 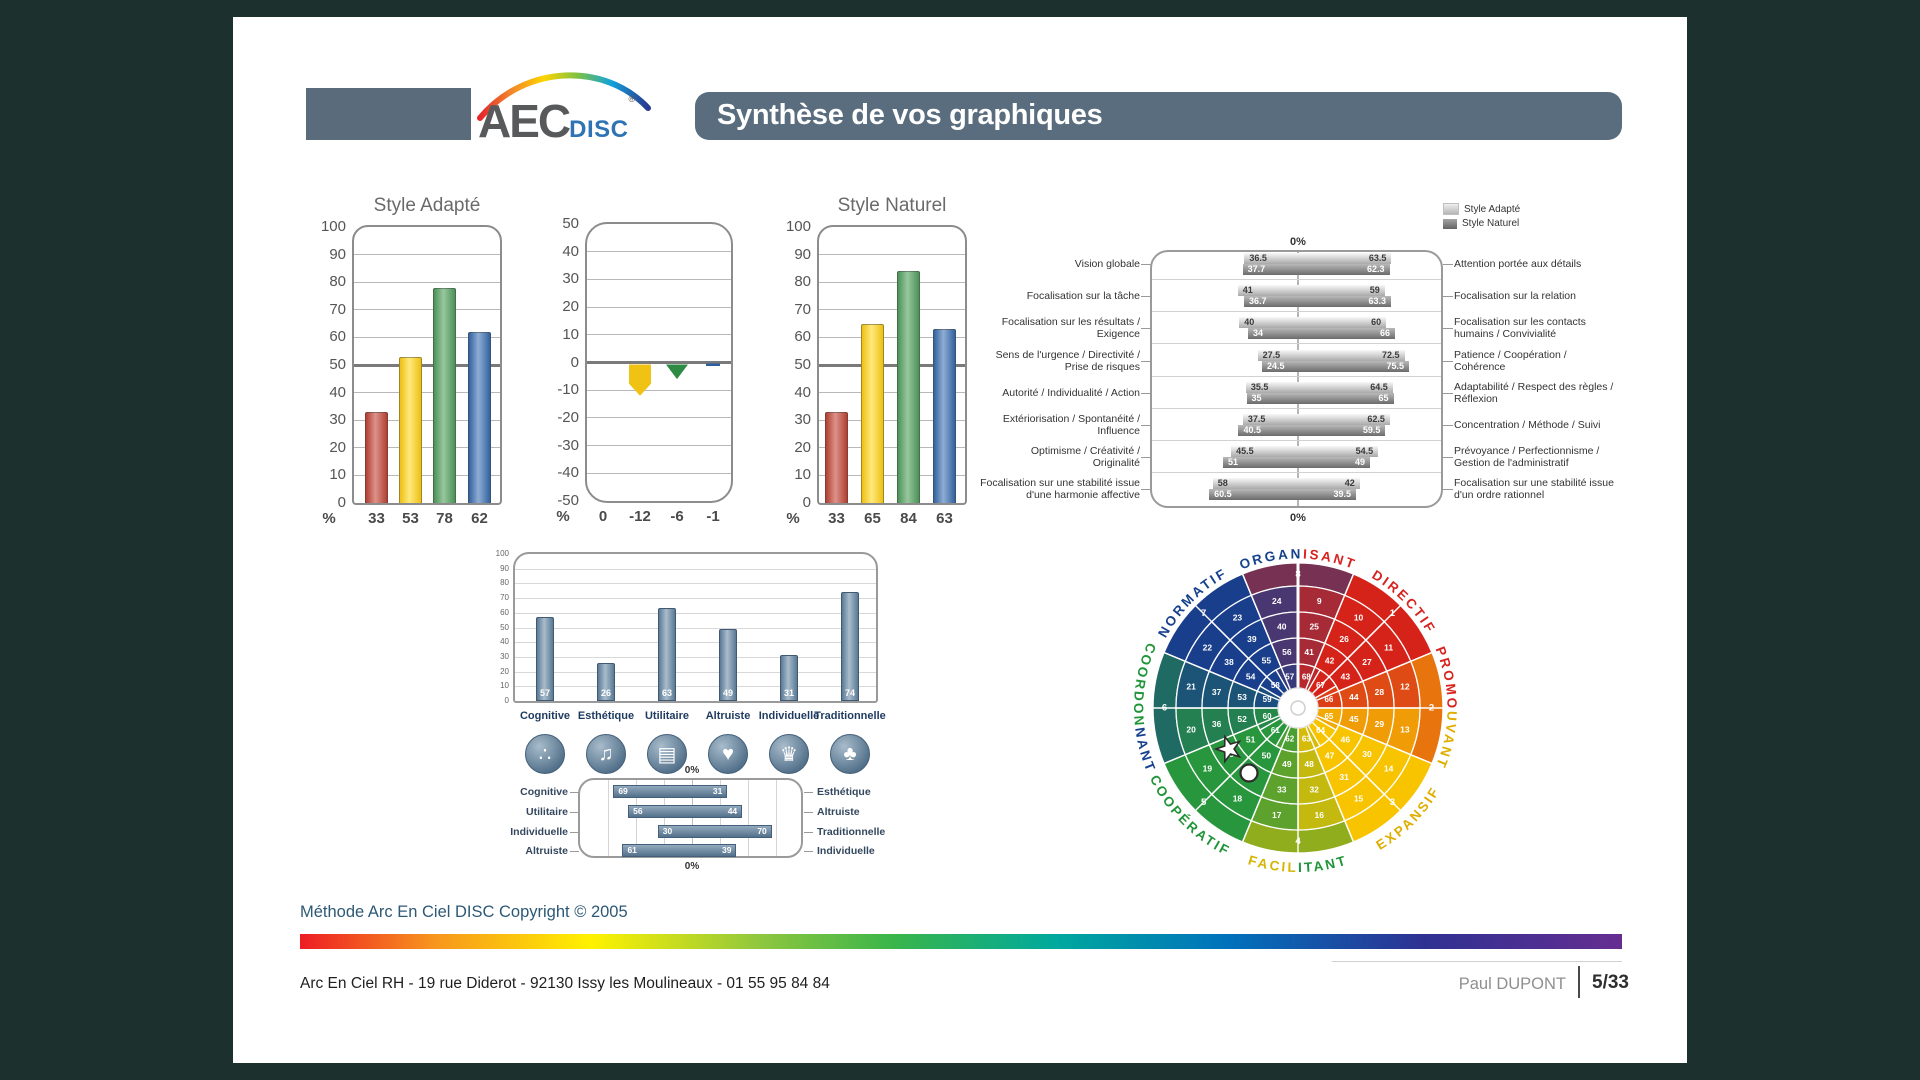 What do you see at coordinates (727, 693) in the screenshot?
I see `value-bar-label: 49` at bounding box center [727, 693].